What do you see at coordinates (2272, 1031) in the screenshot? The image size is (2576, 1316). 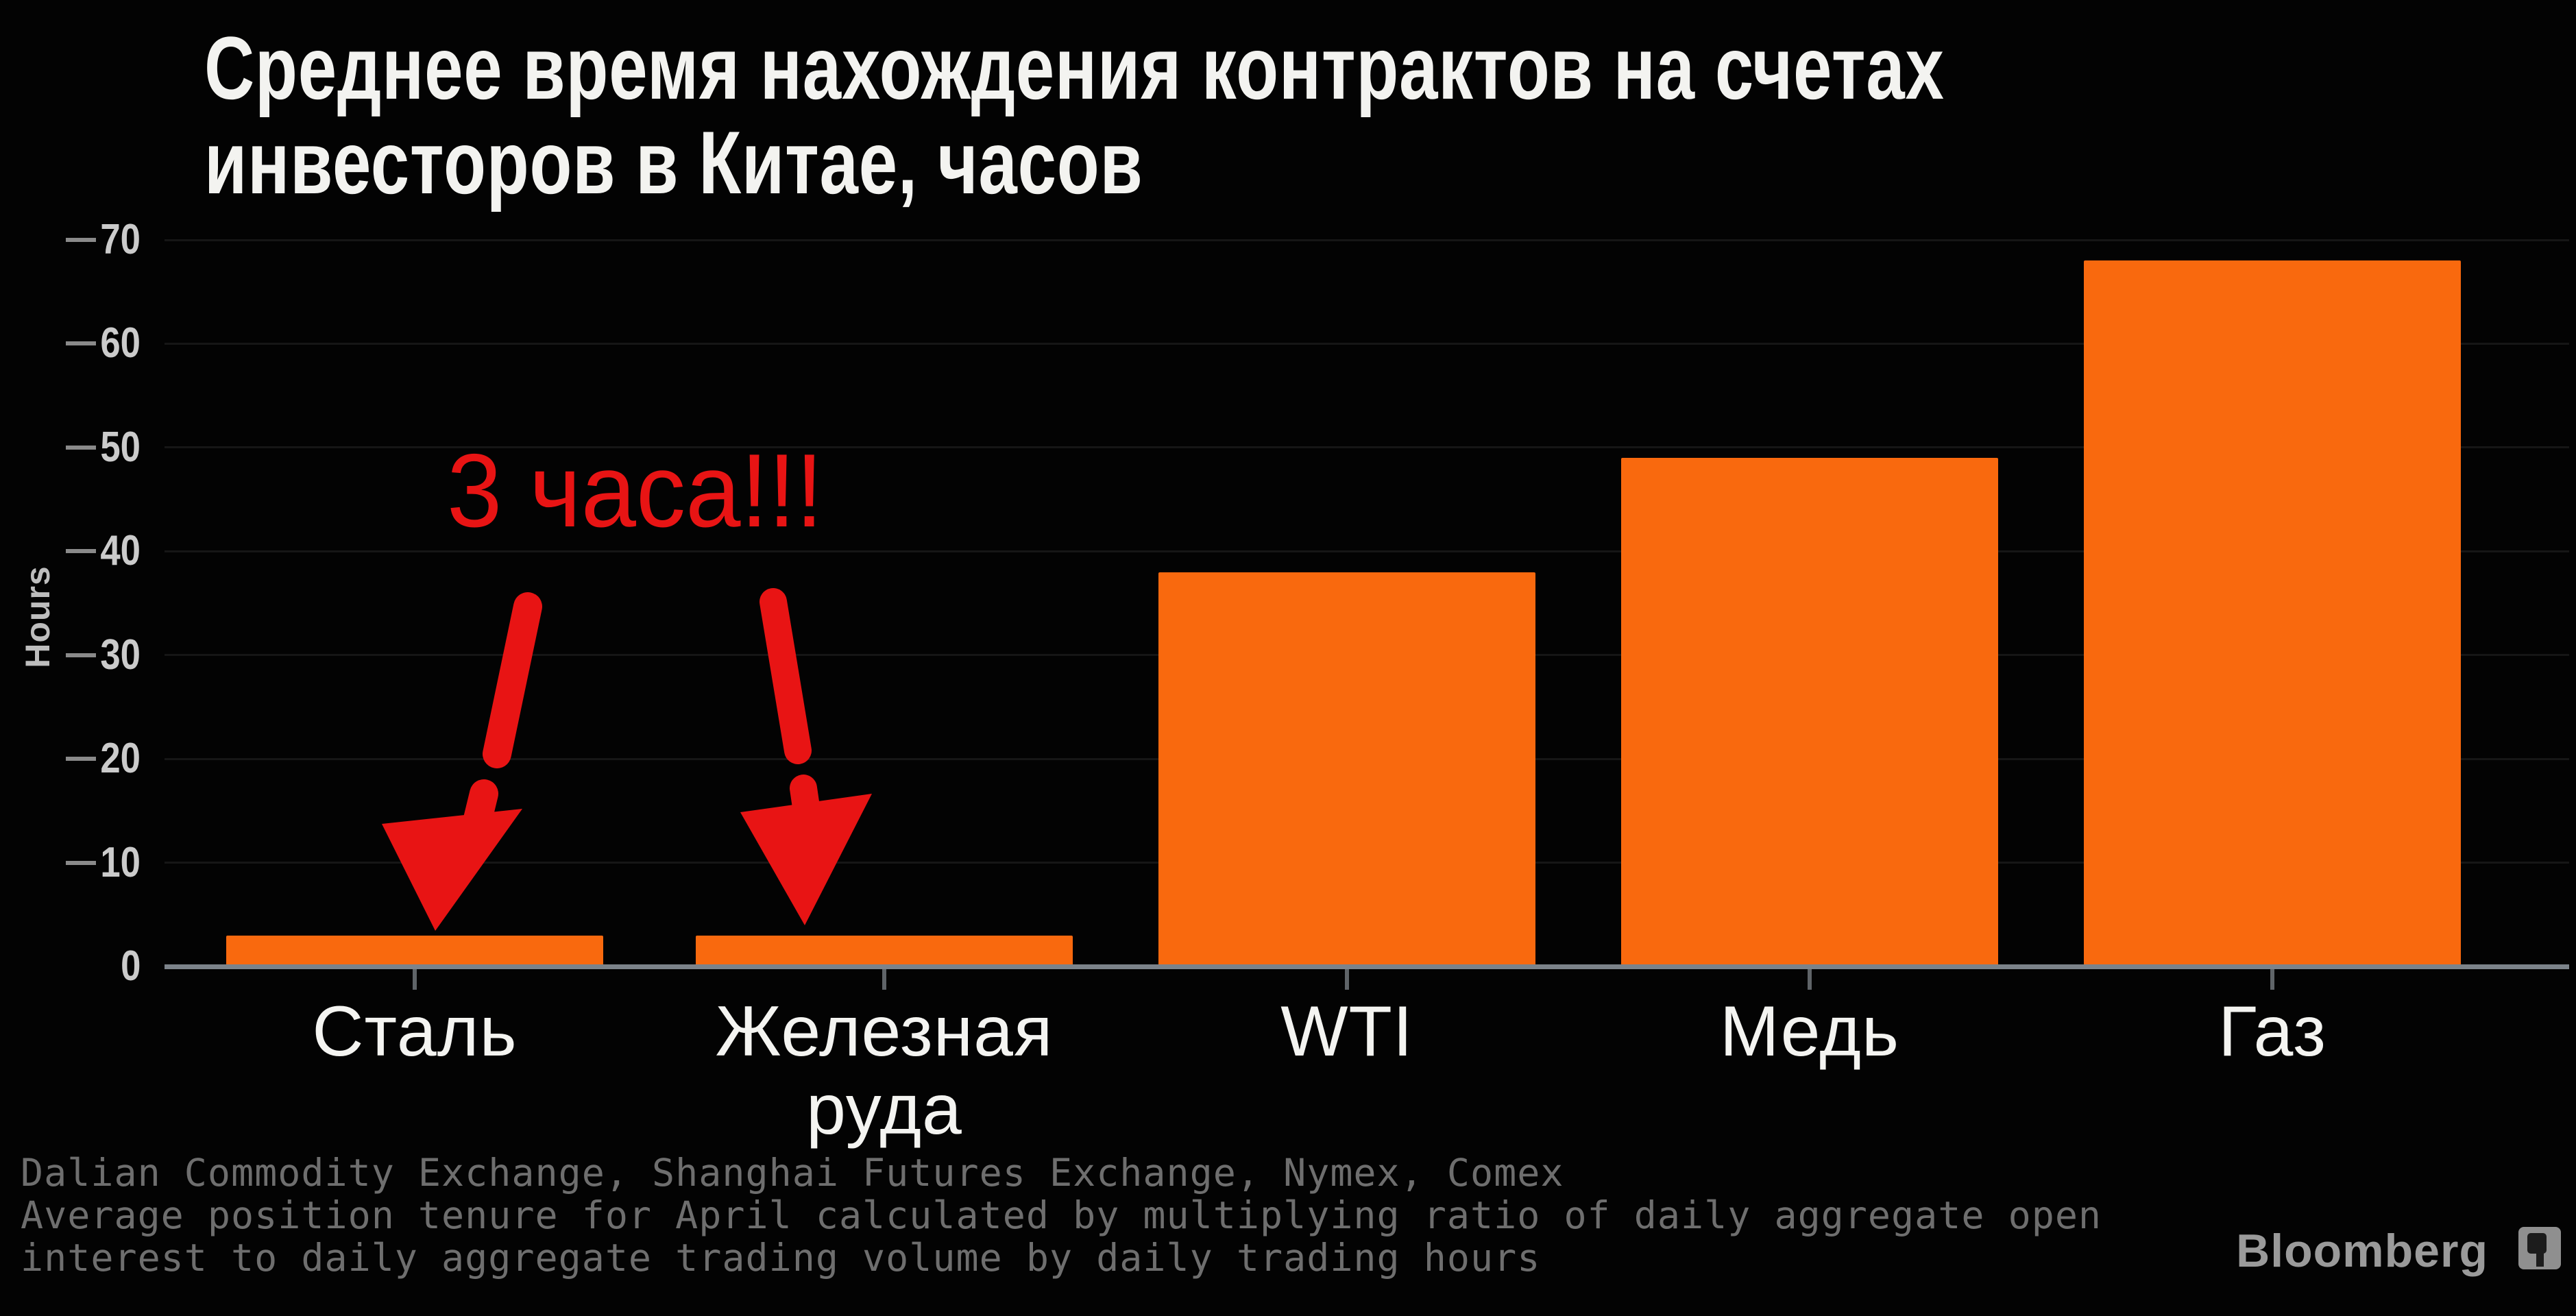 I see `category-label: Газ` at bounding box center [2272, 1031].